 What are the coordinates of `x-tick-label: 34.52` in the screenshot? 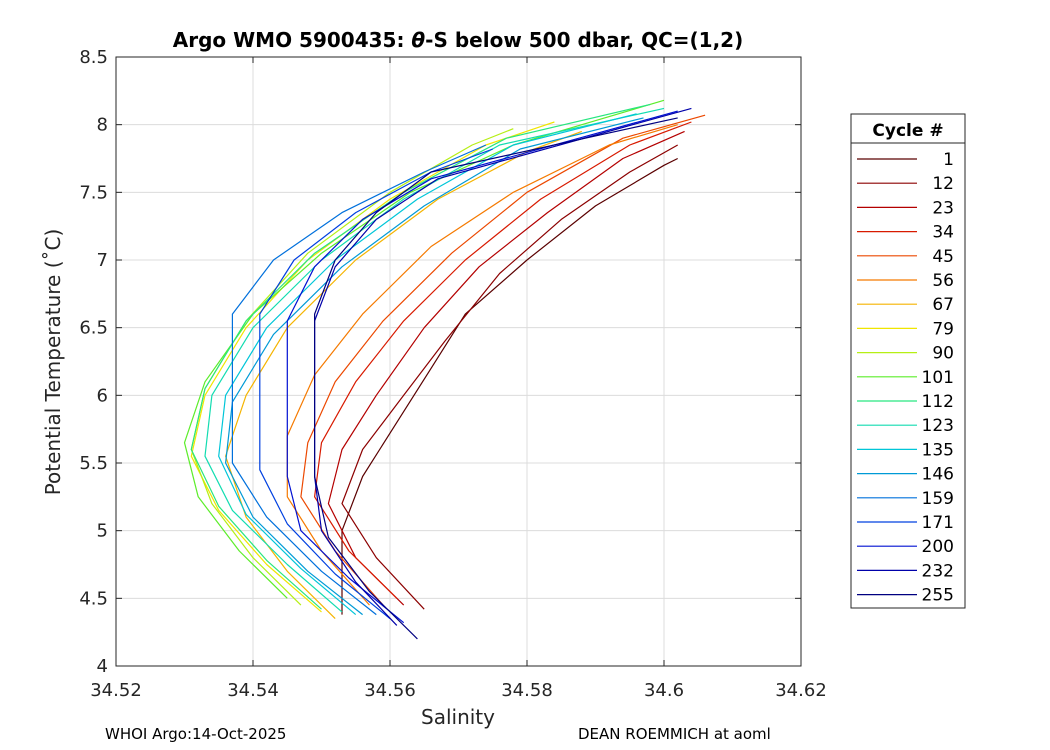 It's located at (116, 690).